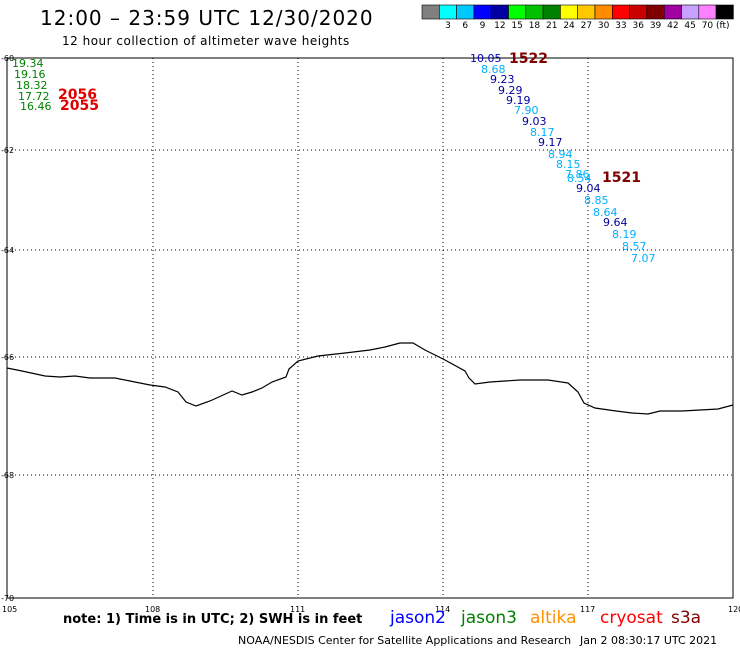 This screenshot has height=650, width=740. I want to click on wave-height-value: 9.03, so click(534, 121).